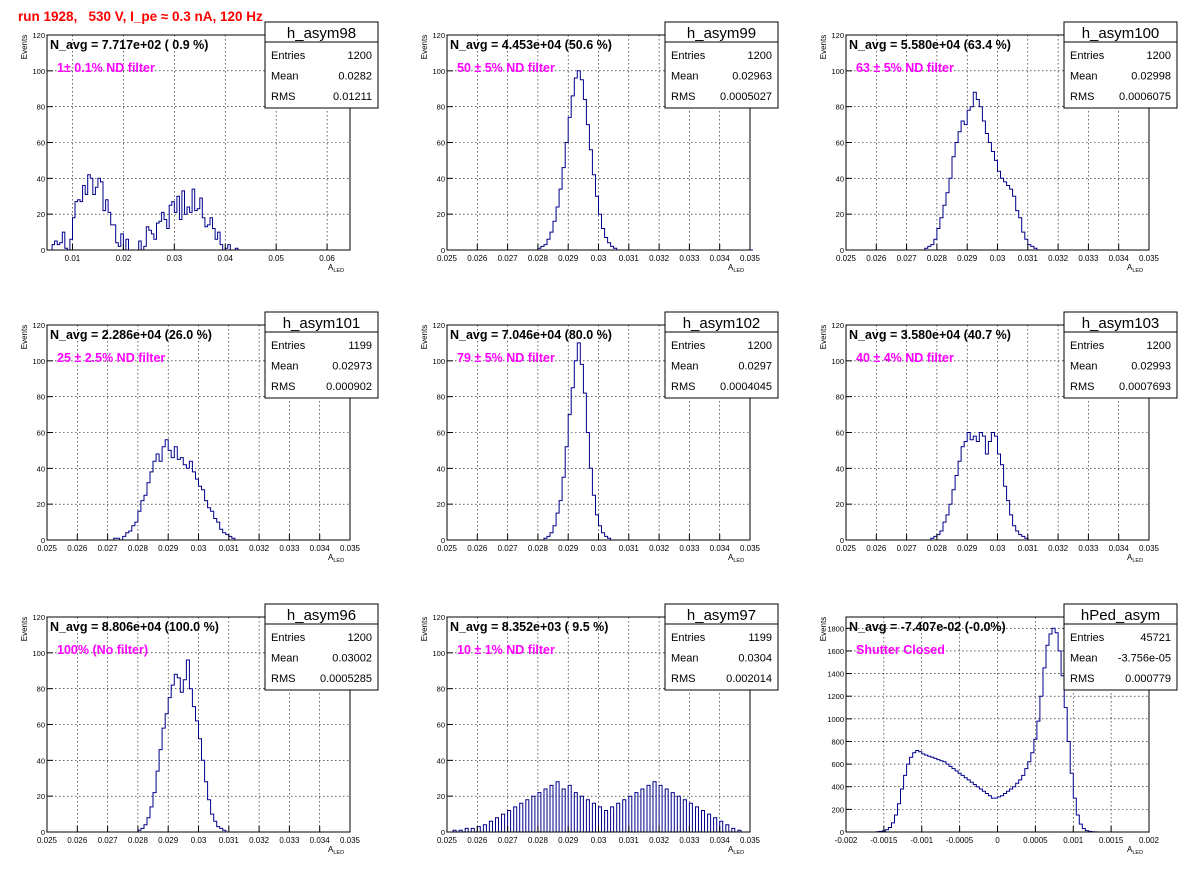 This screenshot has height=872, width=1196. Describe the element at coordinates (721, 615) in the screenshot. I see `stats-name: h_asym97` at that location.